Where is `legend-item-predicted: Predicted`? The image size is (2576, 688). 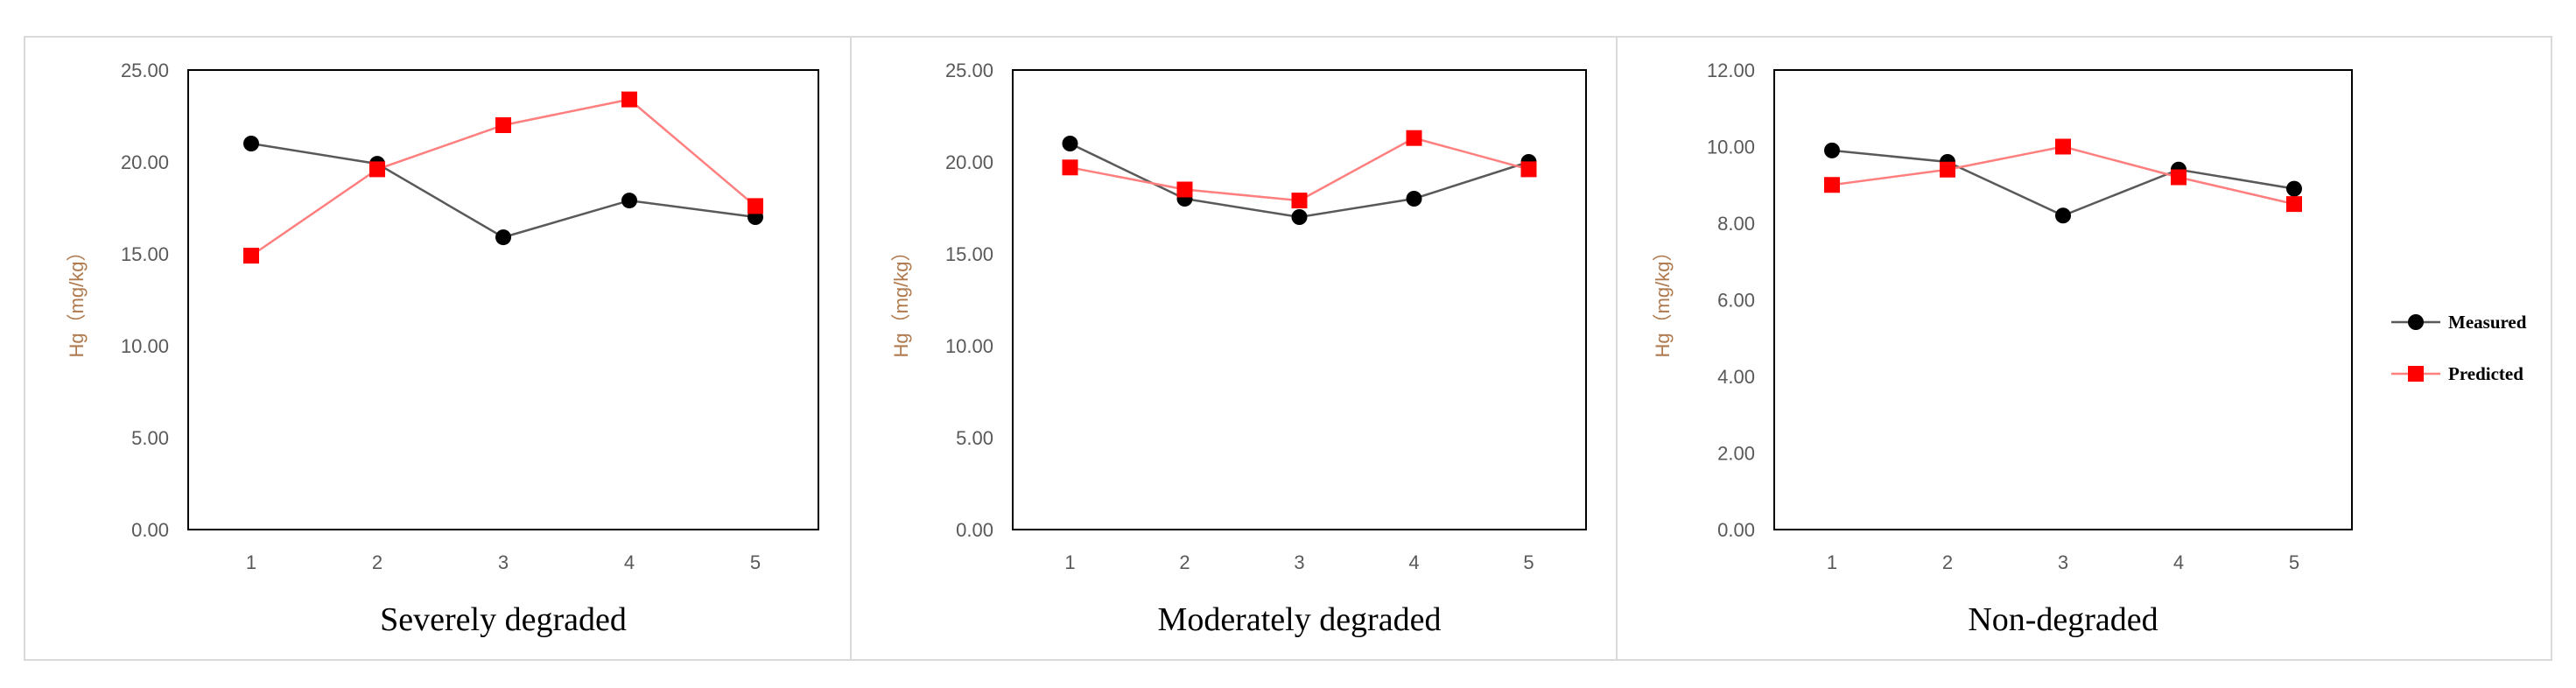 legend-item-predicted: Predicted is located at coordinates (2457, 374).